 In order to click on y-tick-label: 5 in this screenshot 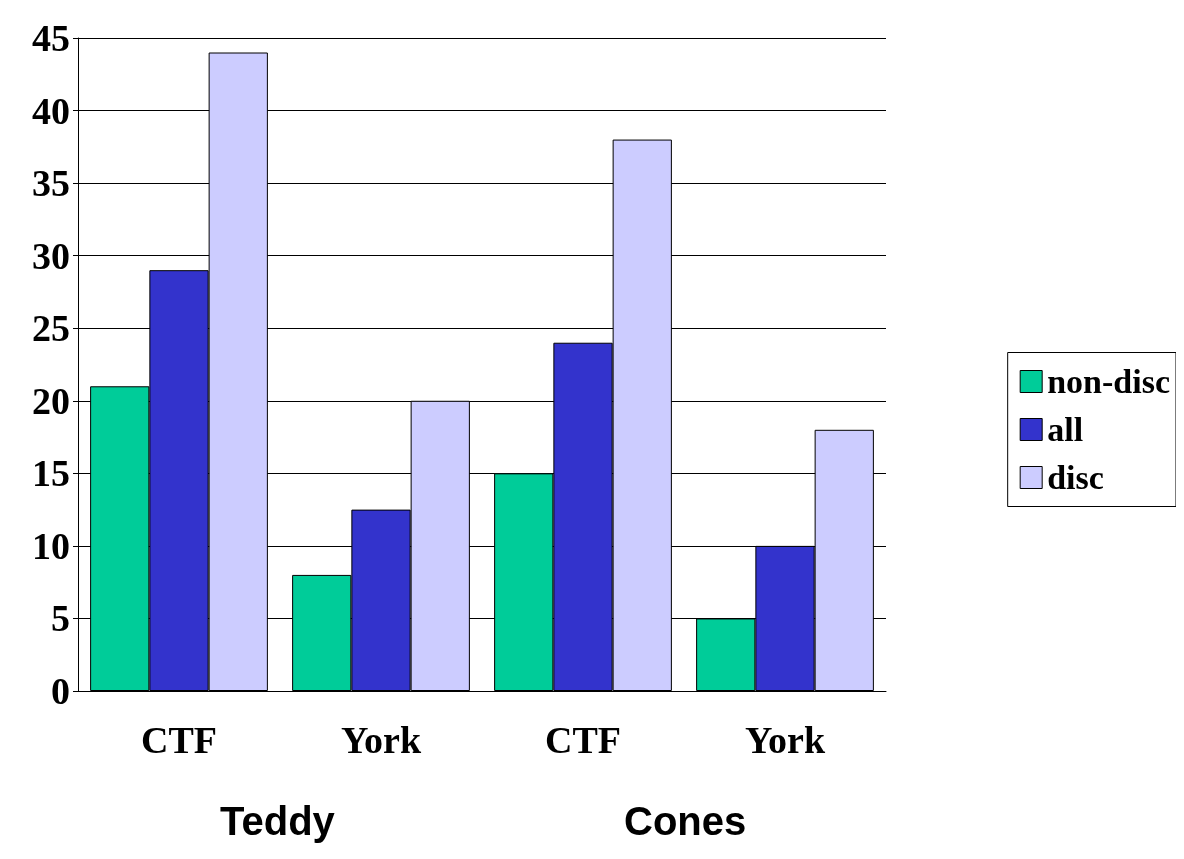, I will do `click(60, 618)`.